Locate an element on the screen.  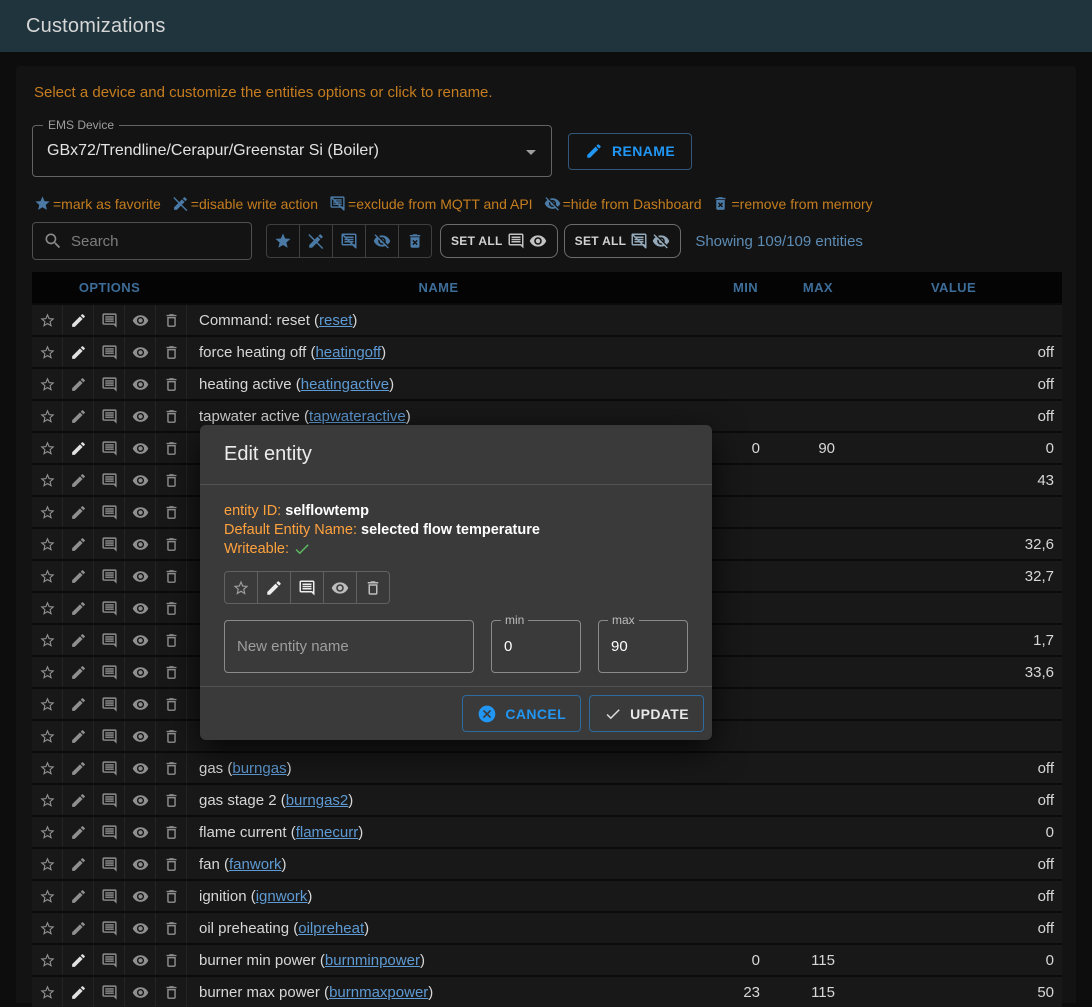
min-input is located at coordinates (536, 646).